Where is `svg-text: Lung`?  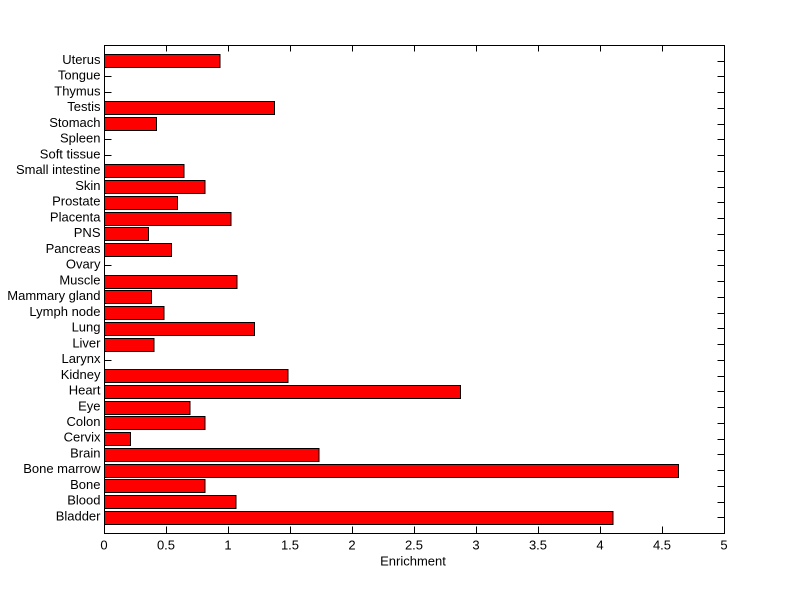 svg-text: Lung is located at coordinates (86, 327).